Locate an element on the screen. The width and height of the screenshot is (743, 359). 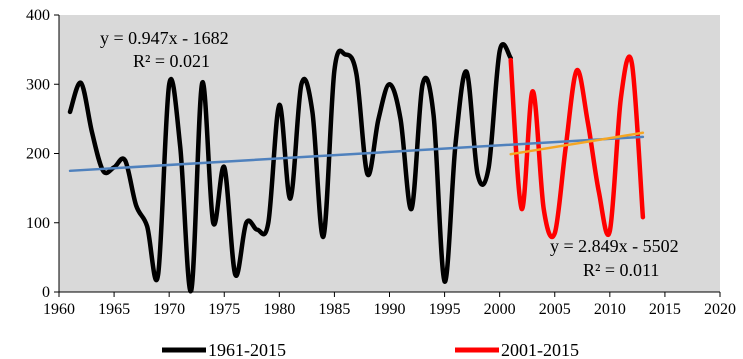
trendline-1961-2015 is located at coordinates (356, 154).